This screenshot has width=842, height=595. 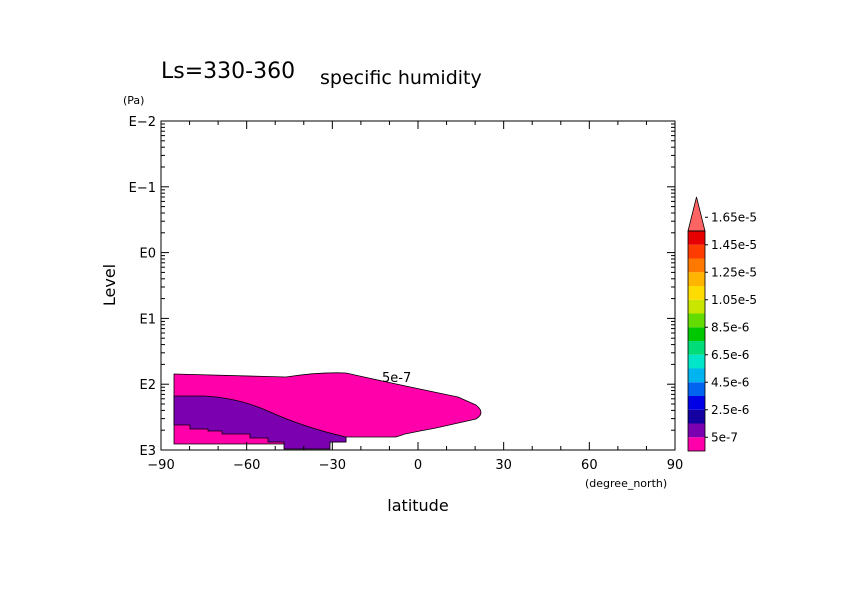 What do you see at coordinates (730, 410) in the screenshot?
I see `colorbar-label: 2.5e-6` at bounding box center [730, 410].